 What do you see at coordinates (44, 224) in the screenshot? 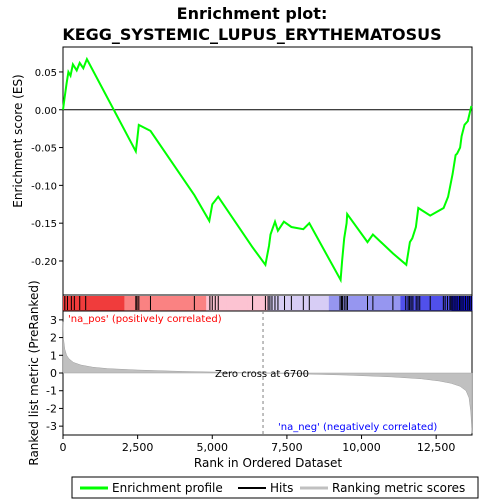
I see `es-ytick-label: -0.15` at bounding box center [44, 224].